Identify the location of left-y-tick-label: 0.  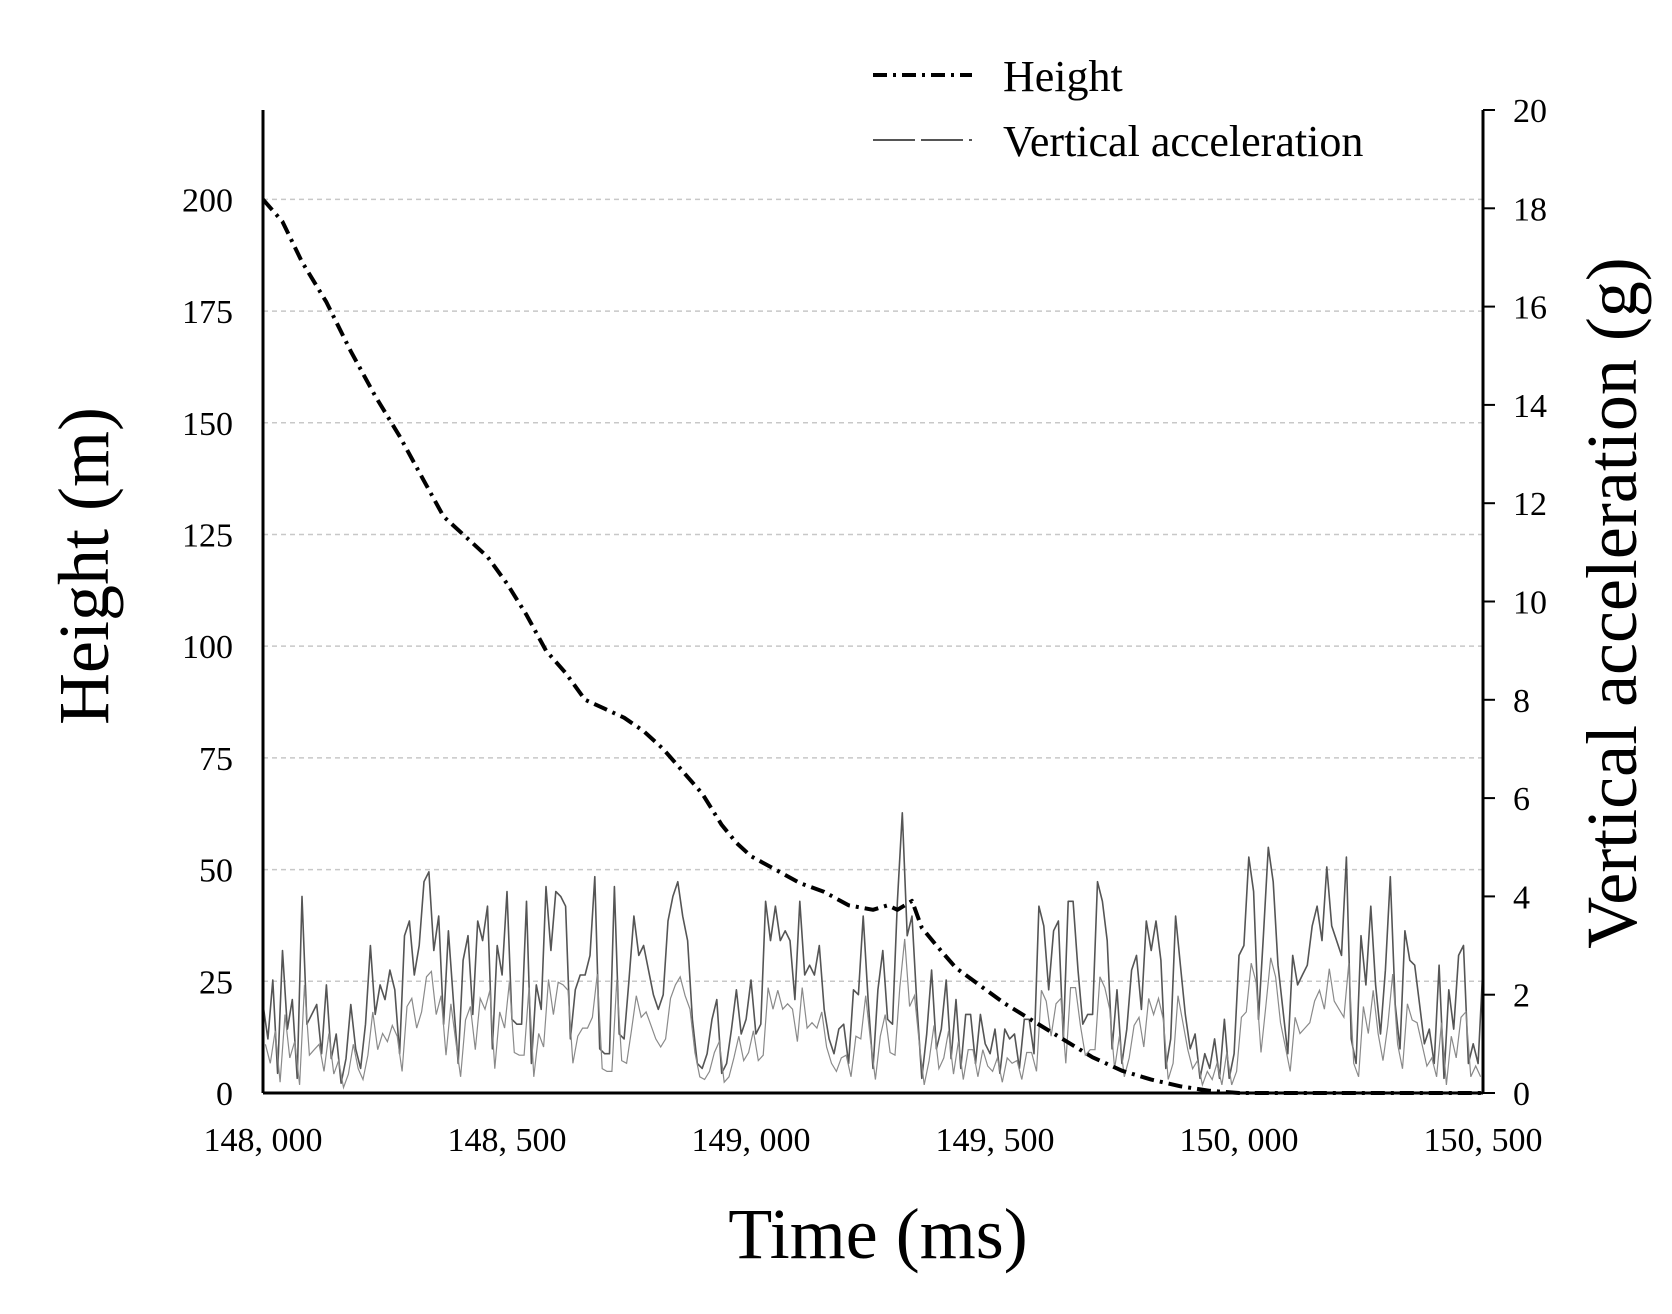
(224, 1094).